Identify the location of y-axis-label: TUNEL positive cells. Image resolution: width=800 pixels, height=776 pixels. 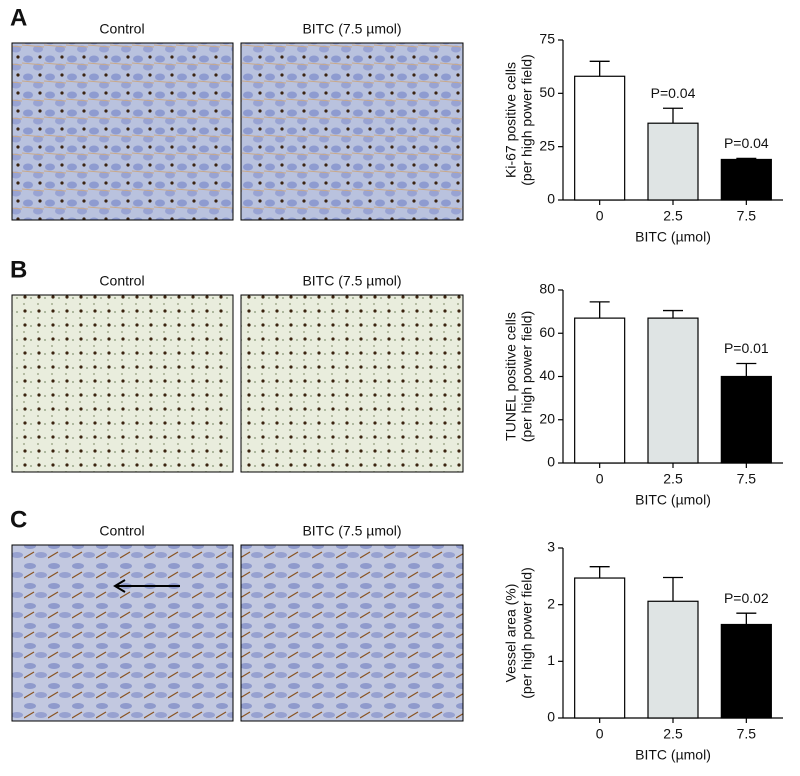
(511, 376).